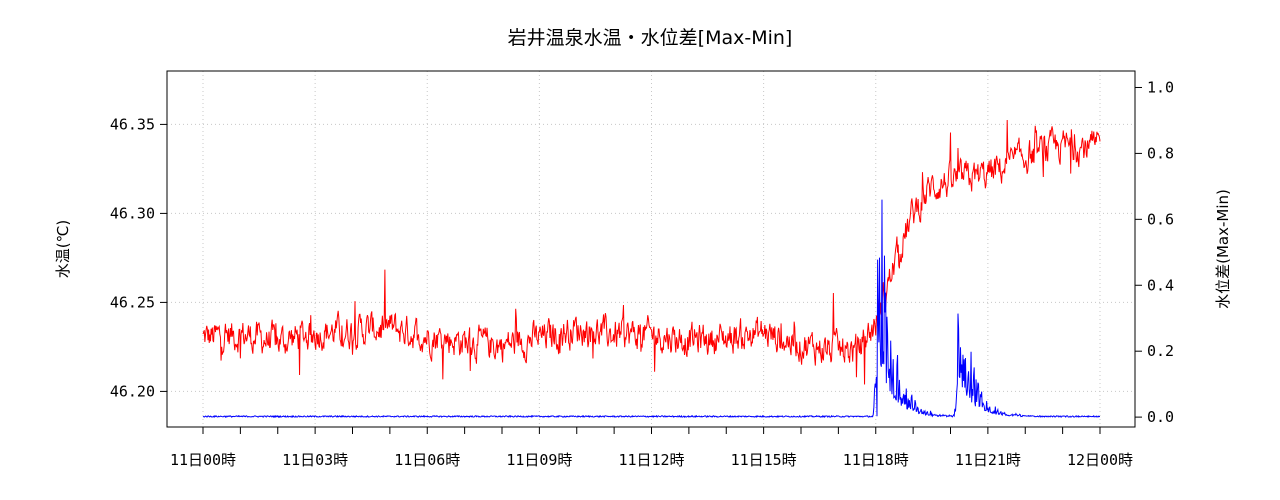 The width and height of the screenshot is (1280, 500). What do you see at coordinates (1160, 417) in the screenshot?
I see `right-y-tick-label: 0.0` at bounding box center [1160, 417].